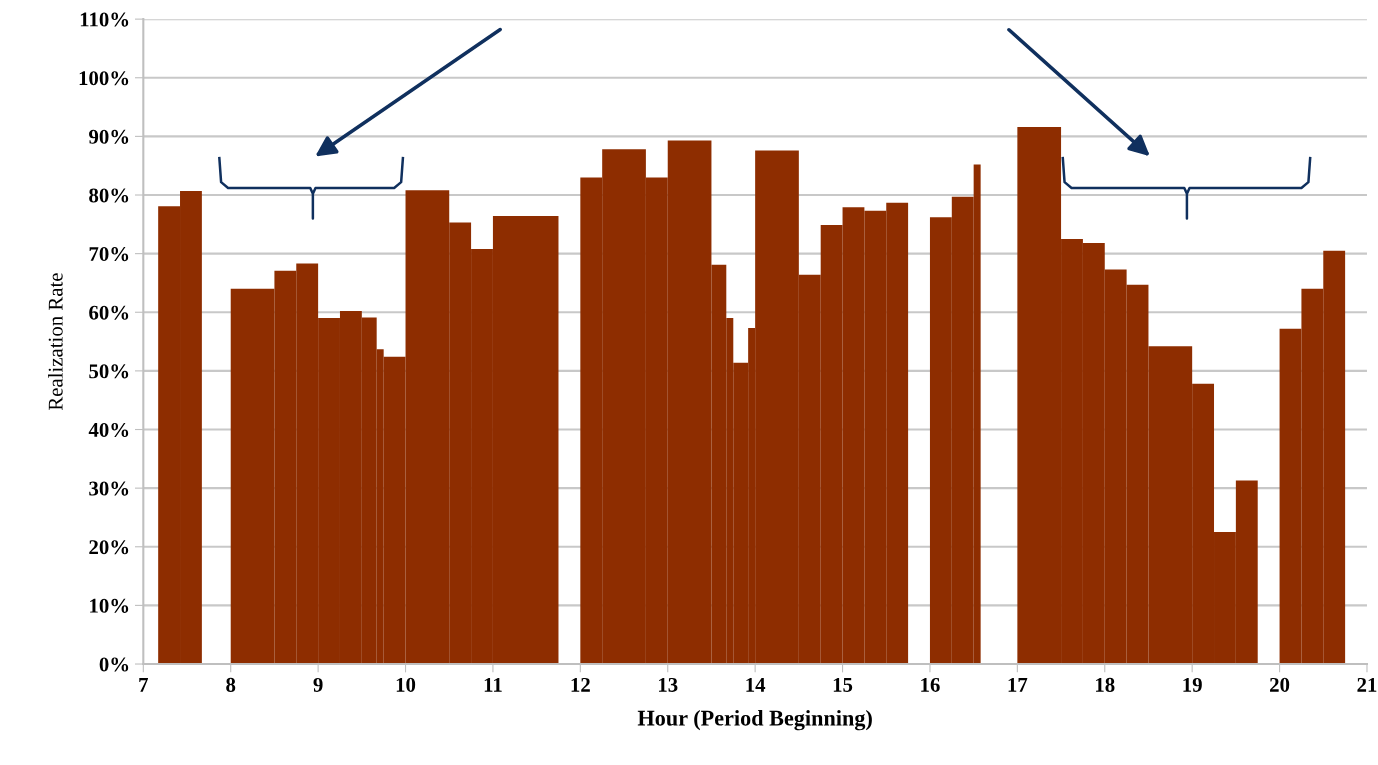 The width and height of the screenshot is (1378, 765). What do you see at coordinates (1018, 684) in the screenshot?
I see `x-tick-label: 17` at bounding box center [1018, 684].